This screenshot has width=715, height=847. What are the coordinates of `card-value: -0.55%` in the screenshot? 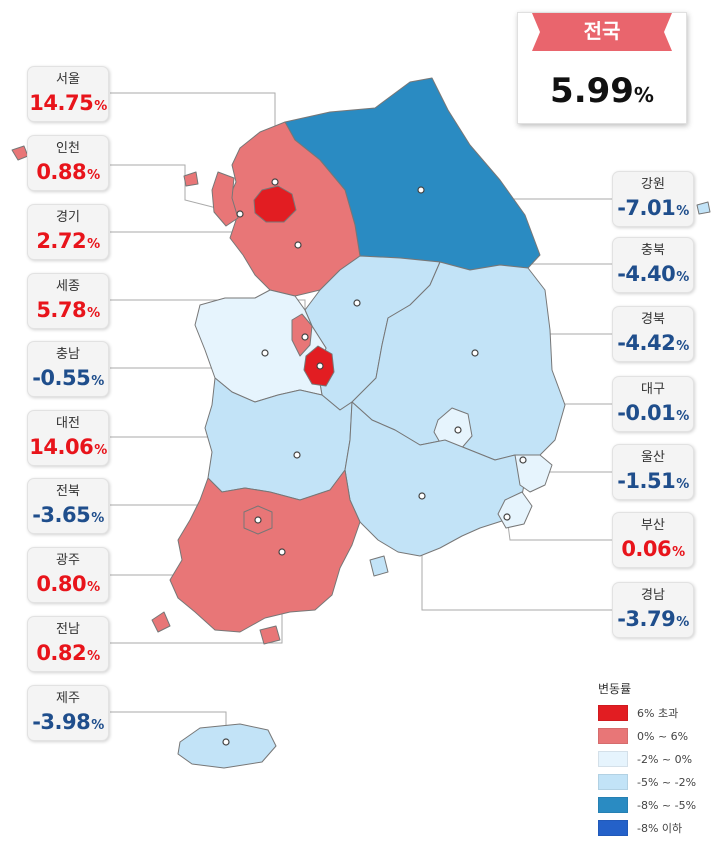 It's located at (68, 378).